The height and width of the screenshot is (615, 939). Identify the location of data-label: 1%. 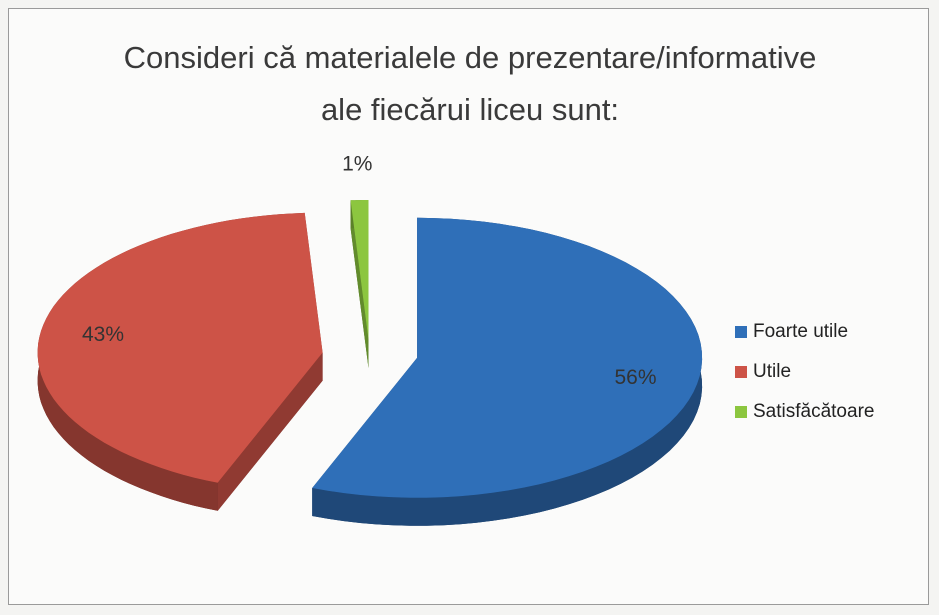
(357, 164).